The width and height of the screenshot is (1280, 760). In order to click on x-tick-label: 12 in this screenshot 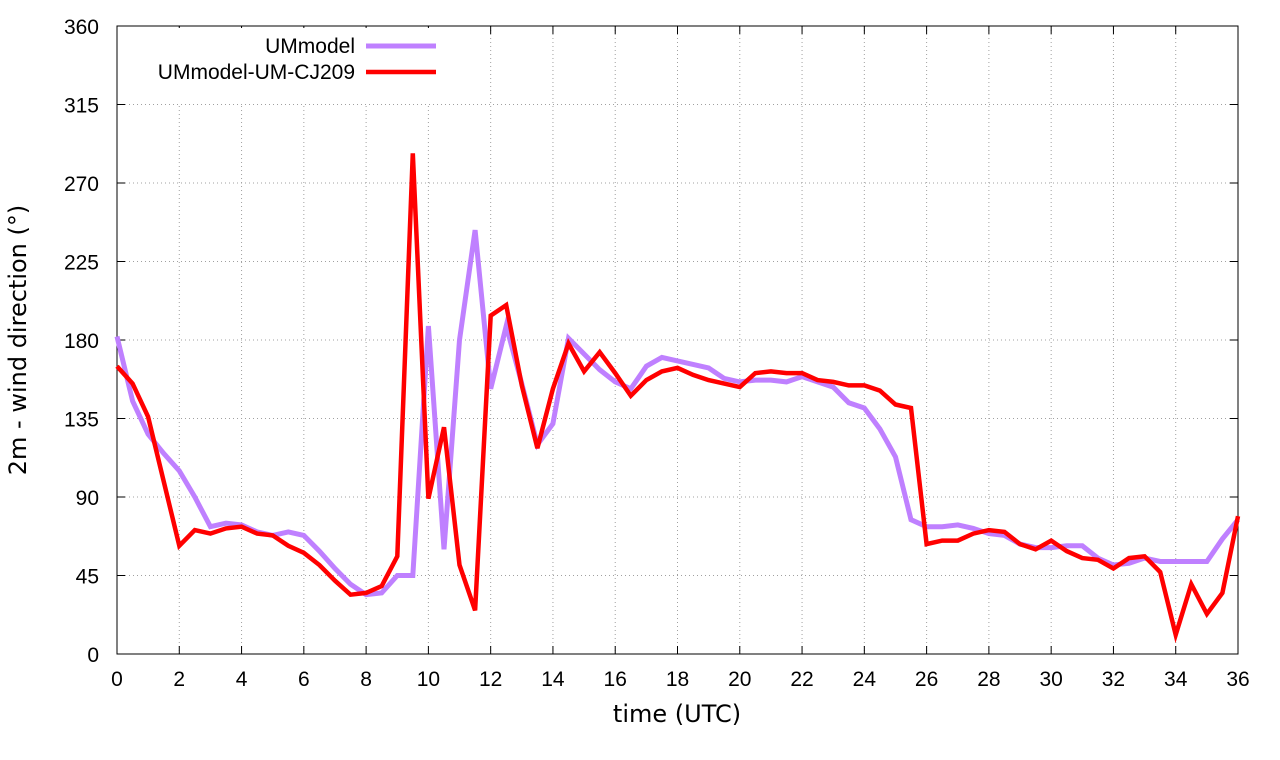, I will do `click(490, 679)`.